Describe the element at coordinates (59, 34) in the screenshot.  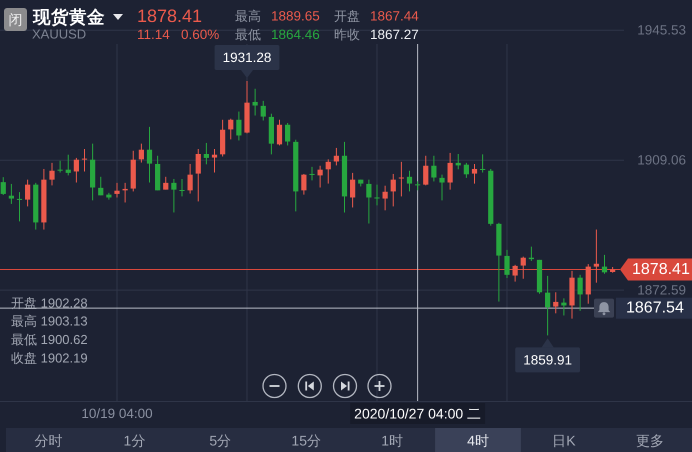
I see `subtitle: XAUUSD` at that location.